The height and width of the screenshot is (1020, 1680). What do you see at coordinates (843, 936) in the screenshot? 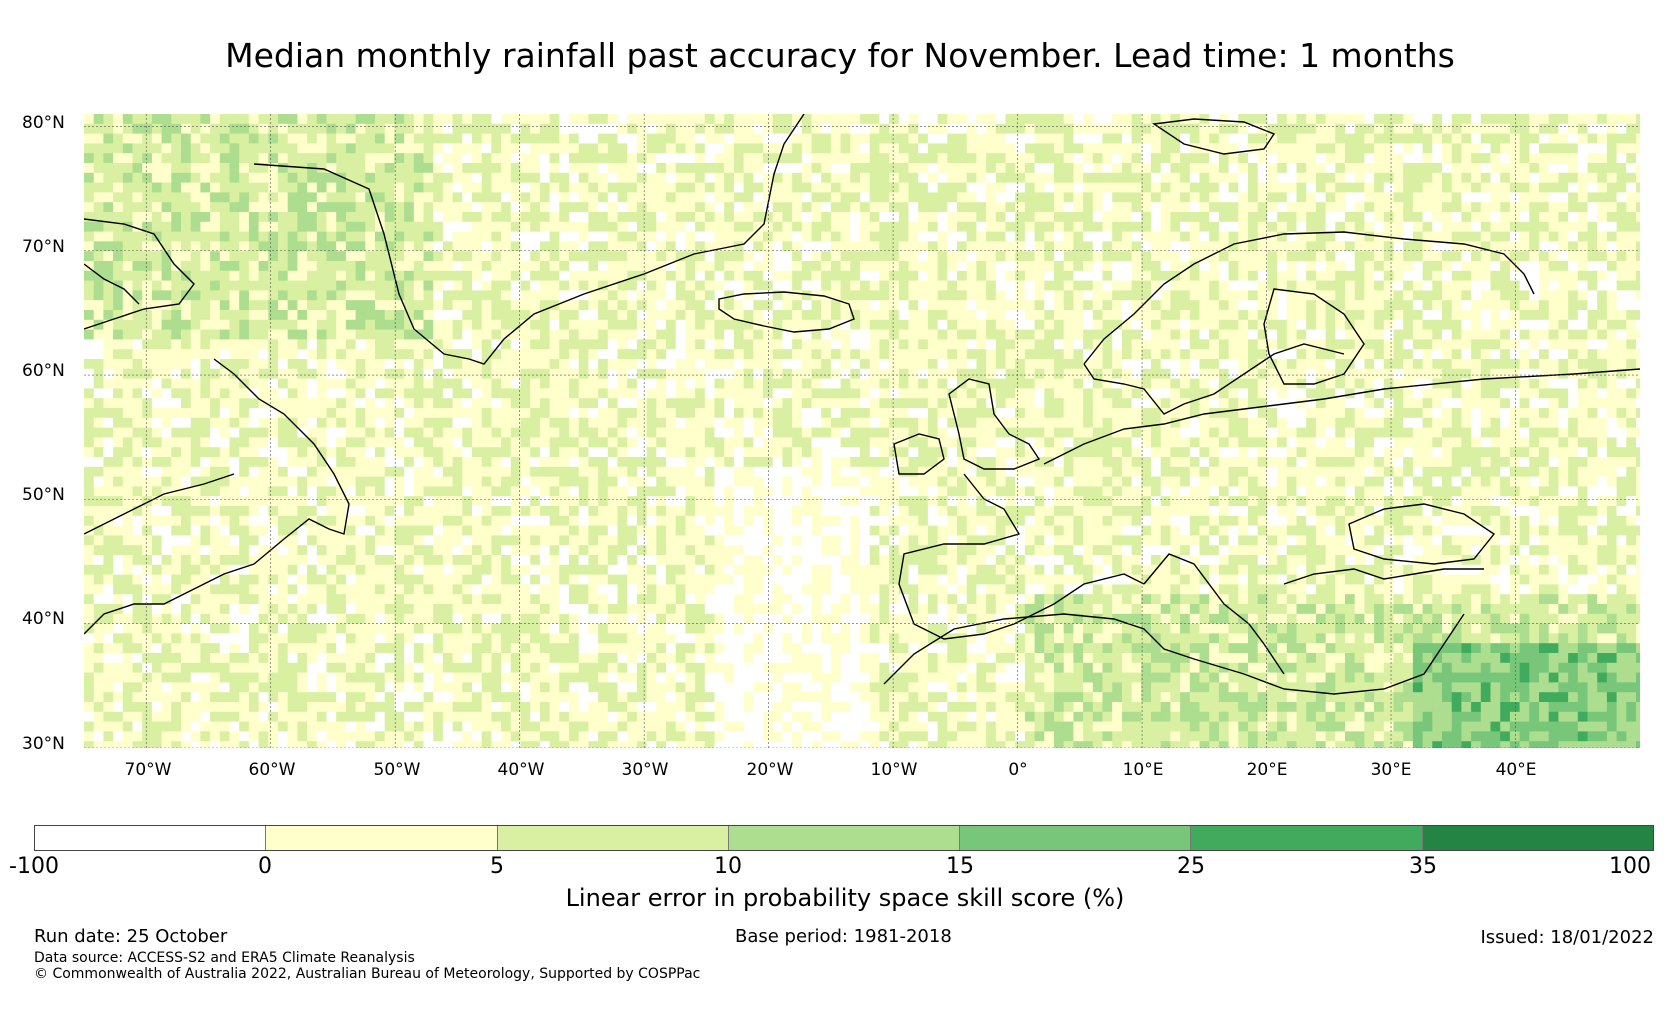
I see `base-period: Base period: 1981-2018` at bounding box center [843, 936].